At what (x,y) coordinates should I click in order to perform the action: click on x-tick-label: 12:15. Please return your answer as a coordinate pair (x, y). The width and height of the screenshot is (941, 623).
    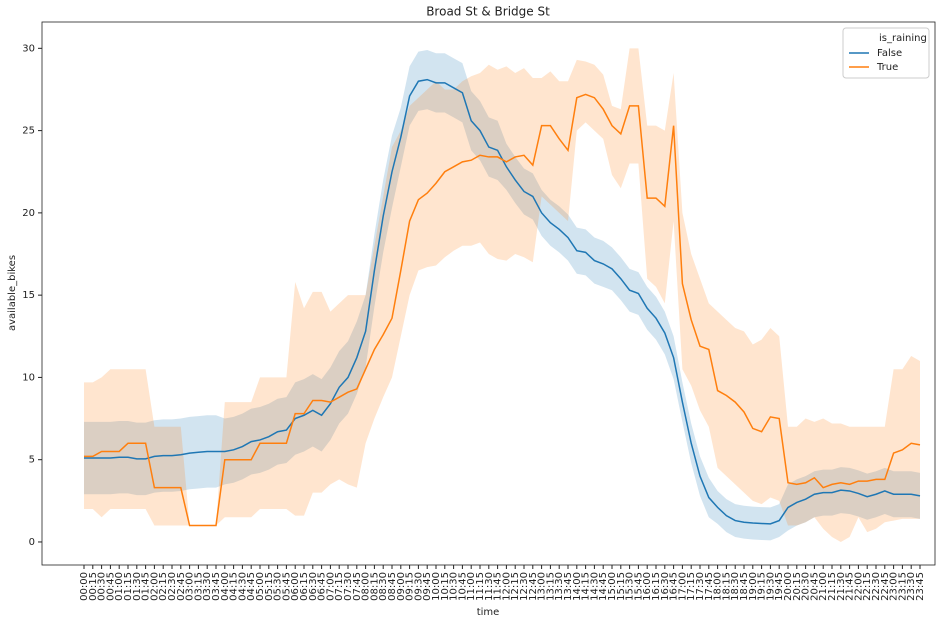
    Looking at the image, I should click on (515, 586).